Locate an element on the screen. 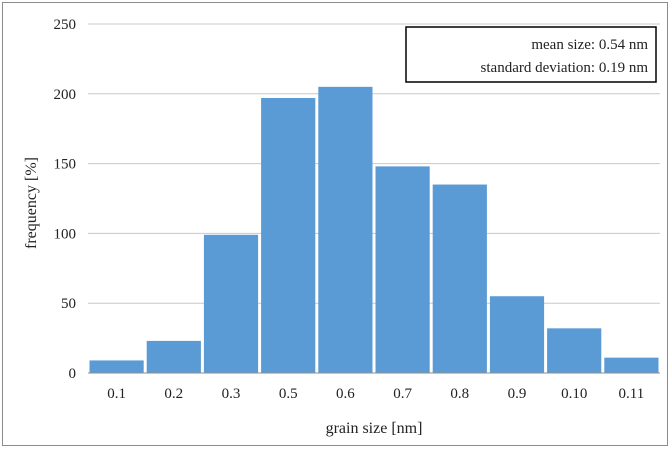  bar-0.8 is located at coordinates (459, 278).